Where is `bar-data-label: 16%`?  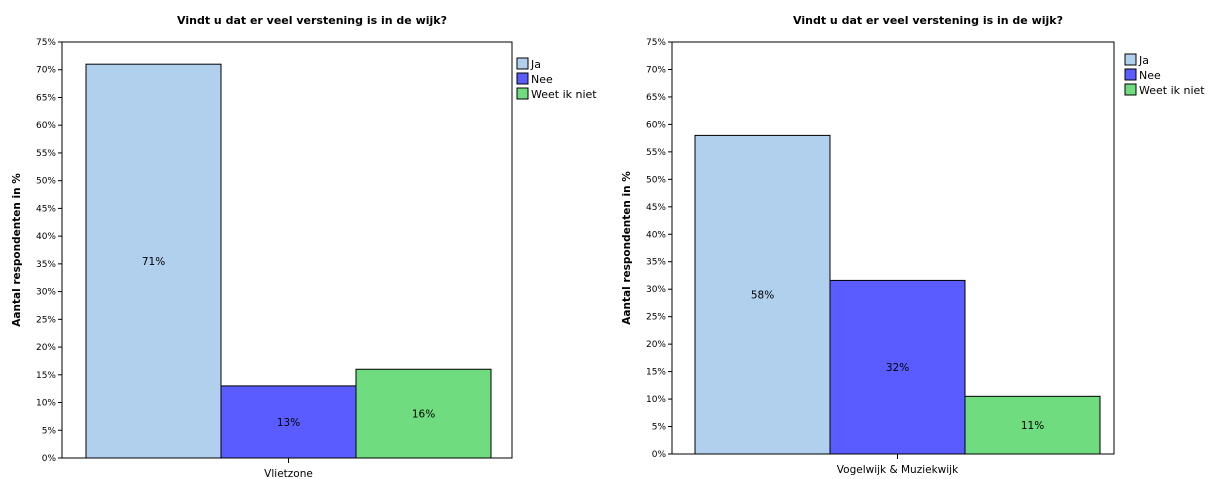
bar-data-label: 16% is located at coordinates (423, 415).